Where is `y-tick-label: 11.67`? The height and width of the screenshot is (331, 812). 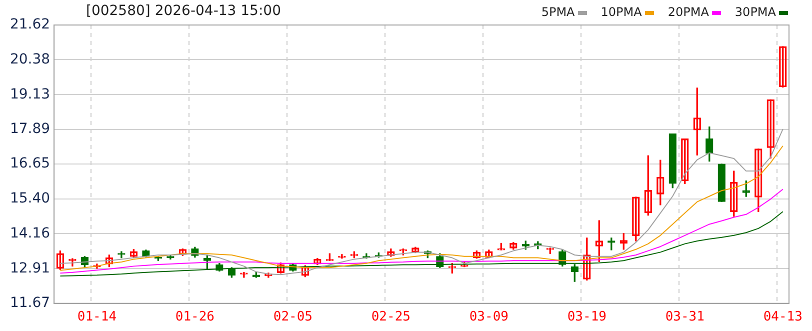 y-tick-label: 11.67 is located at coordinates (30, 303).